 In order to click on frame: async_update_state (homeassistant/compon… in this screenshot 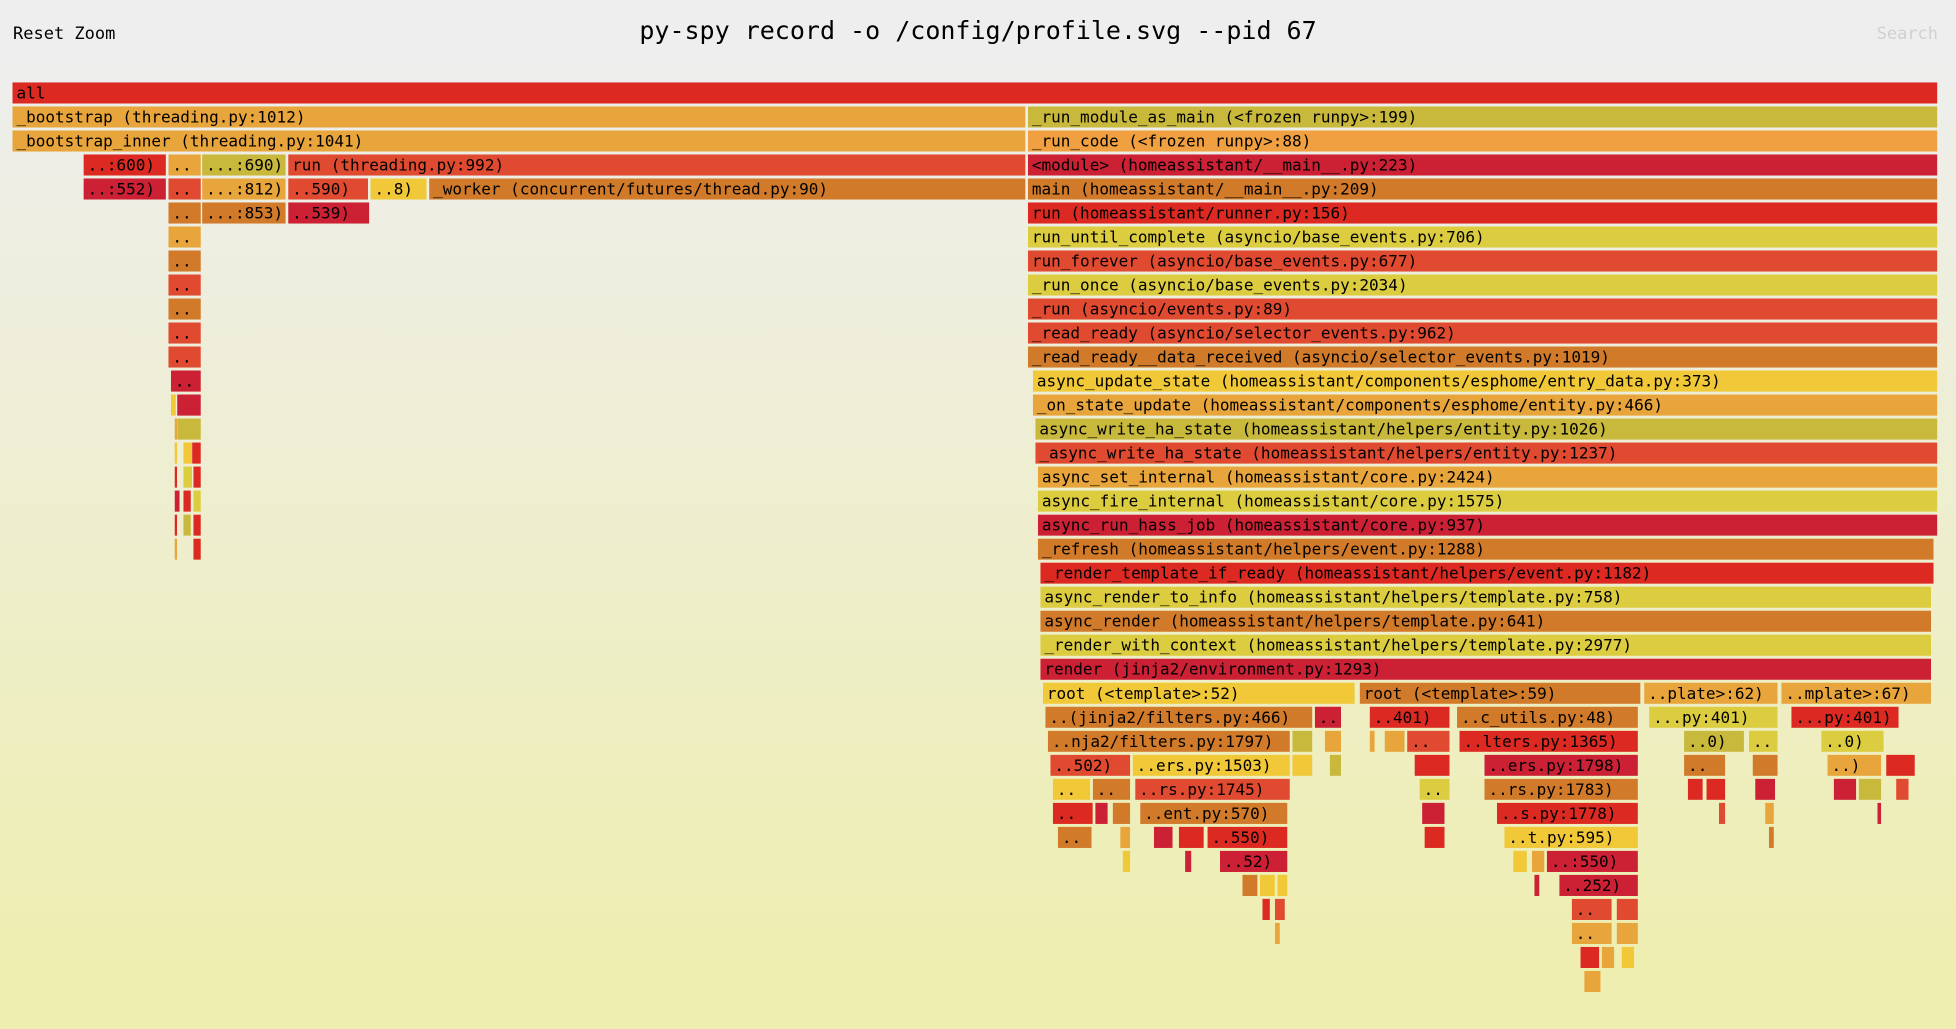, I will do `click(1485, 381)`.